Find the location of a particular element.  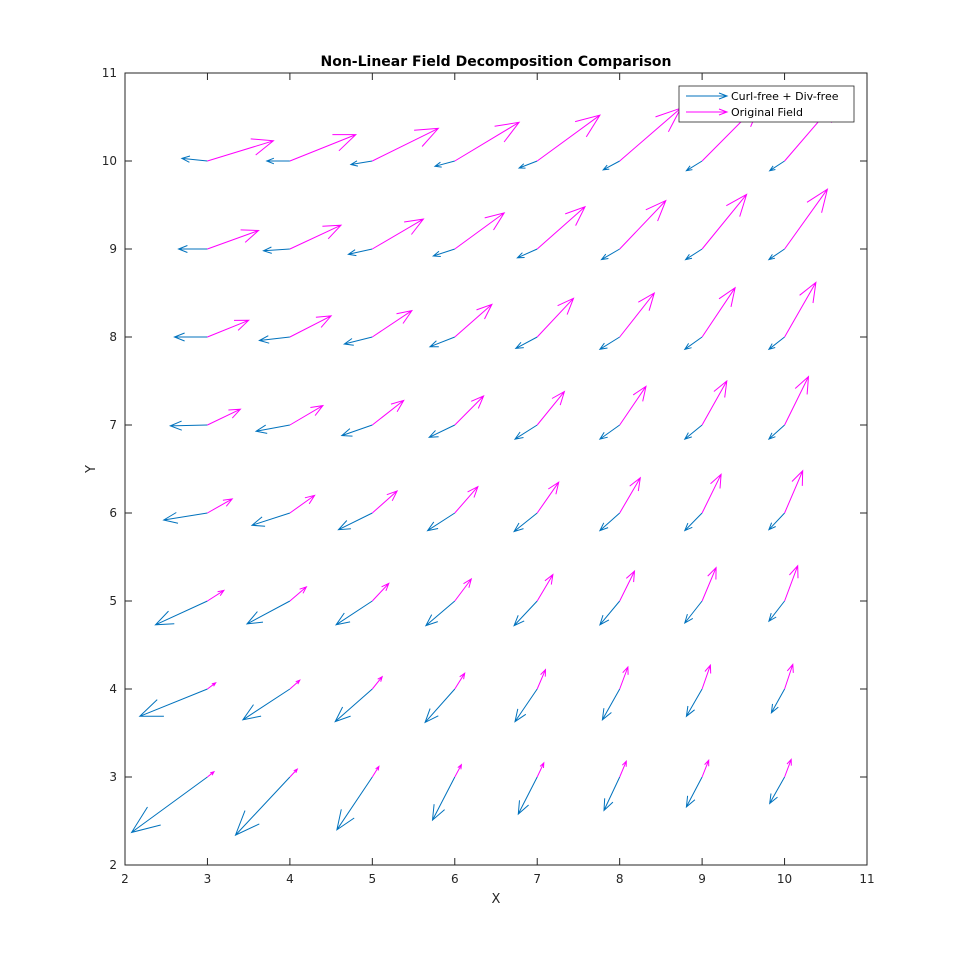

x-tick-label: 6 is located at coordinates (455, 879).